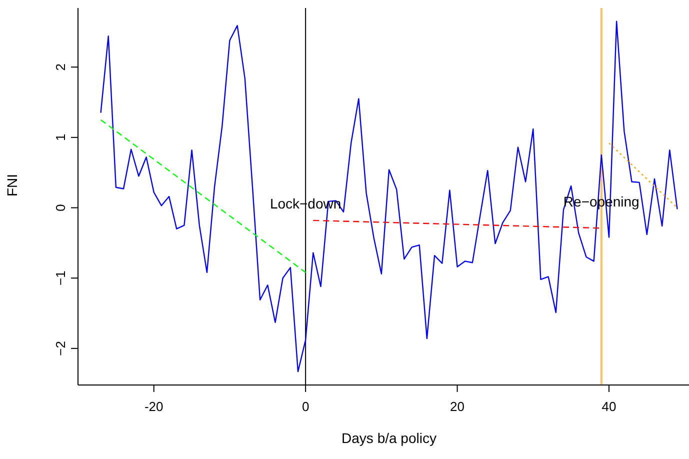  I want to click on x-tick-label: 20, so click(457, 406).